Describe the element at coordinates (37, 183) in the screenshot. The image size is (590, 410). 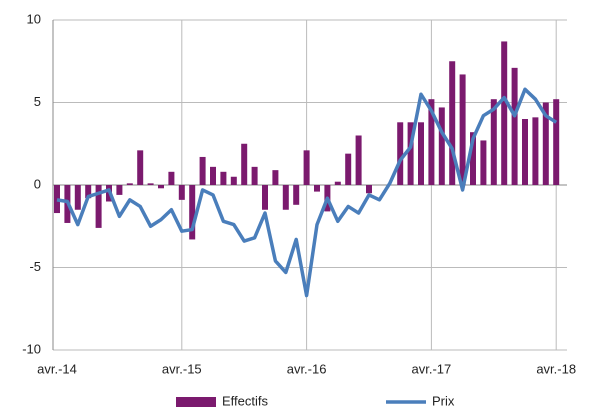
I see `y-tick-label: 0` at that location.